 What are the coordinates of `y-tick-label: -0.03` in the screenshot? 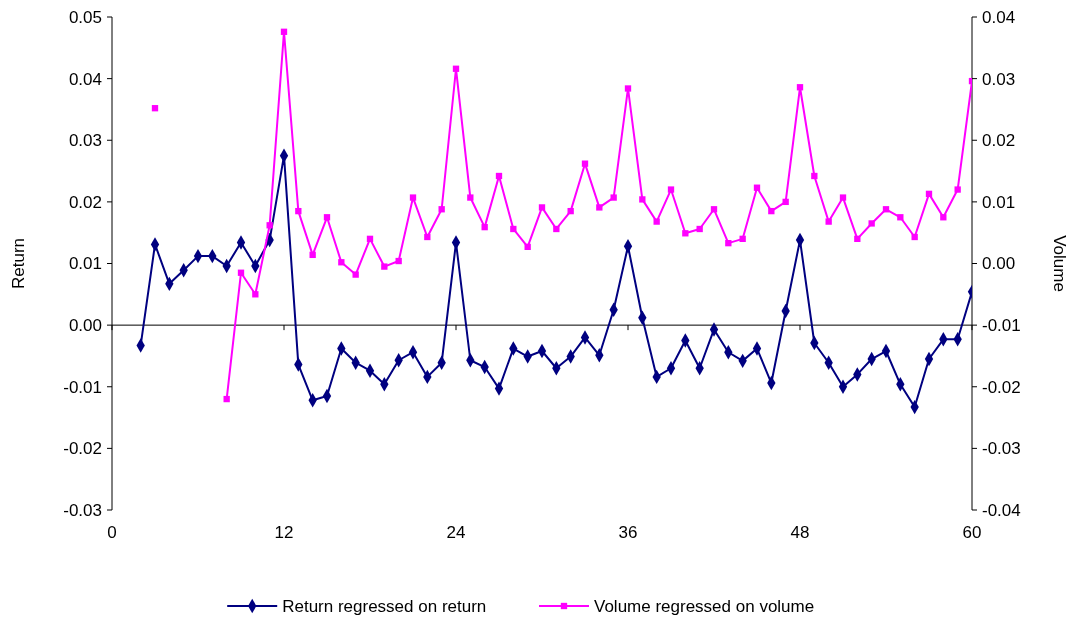 It's located at (82, 510).